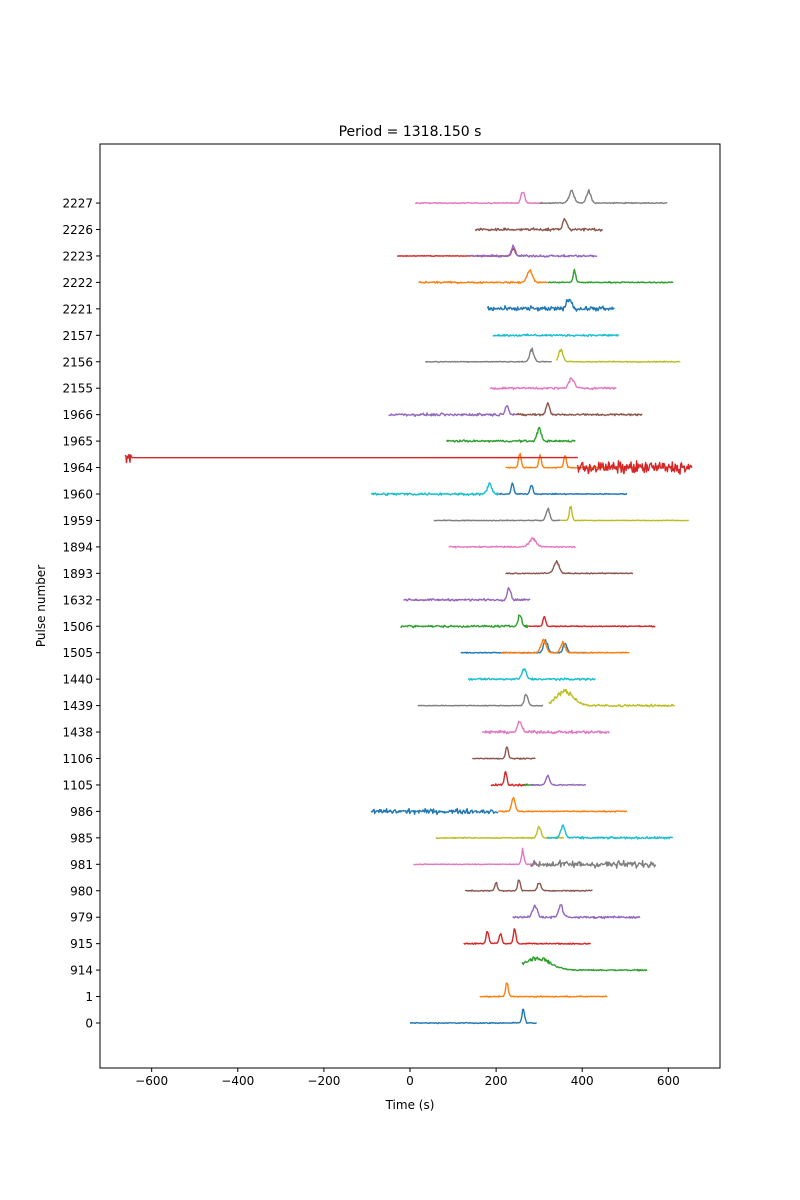  I want to click on y-tick-label: 1106, so click(77, 759).